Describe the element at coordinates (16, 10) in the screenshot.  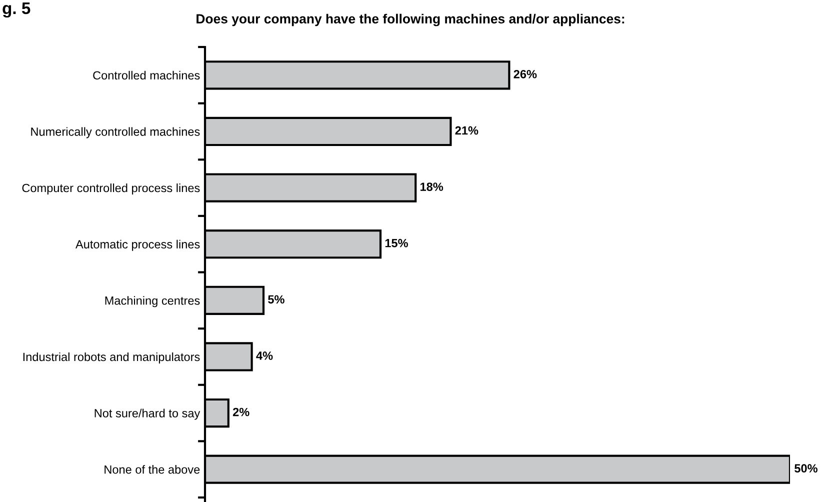
I see `text: g. 5` at that location.